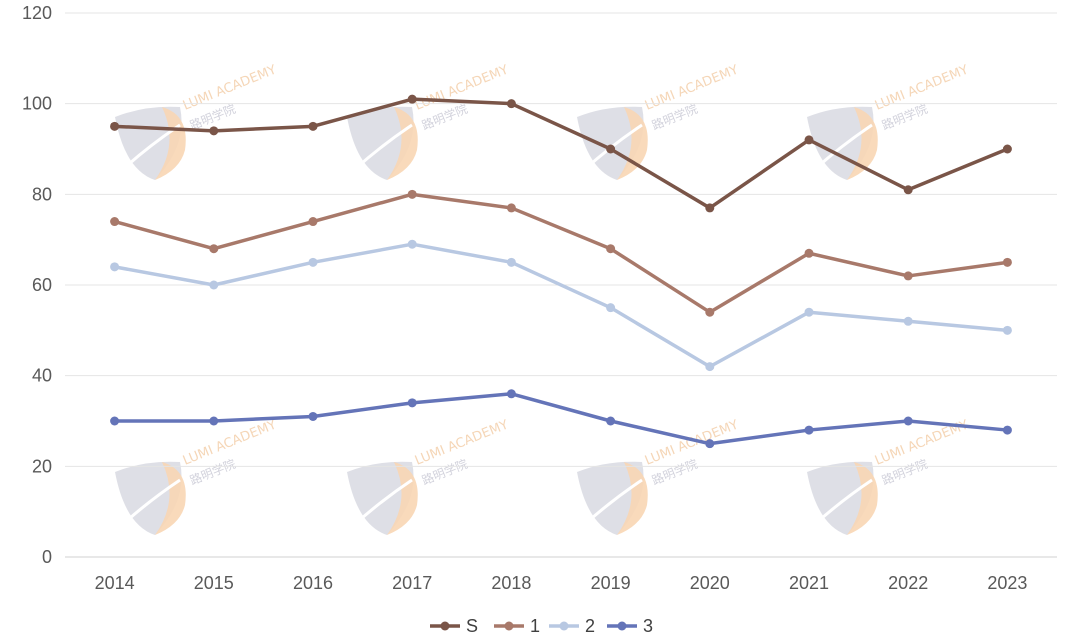  I want to click on y-tick-label: 120, so click(37, 13).